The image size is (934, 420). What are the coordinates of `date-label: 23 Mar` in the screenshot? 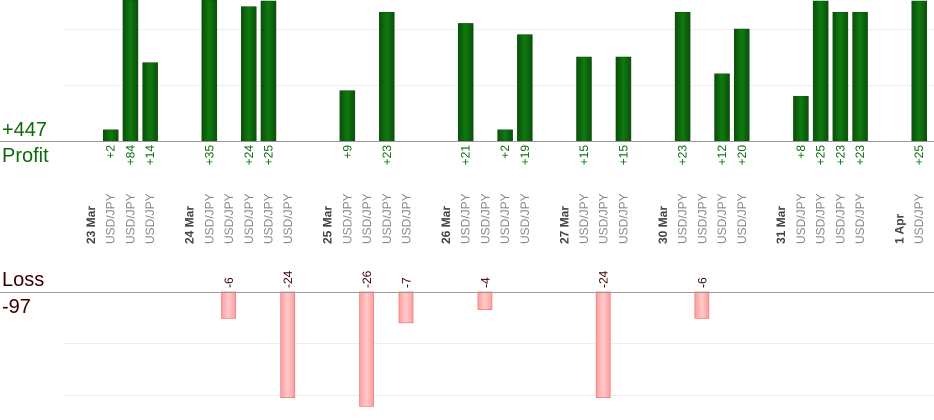 It's located at (91, 225).